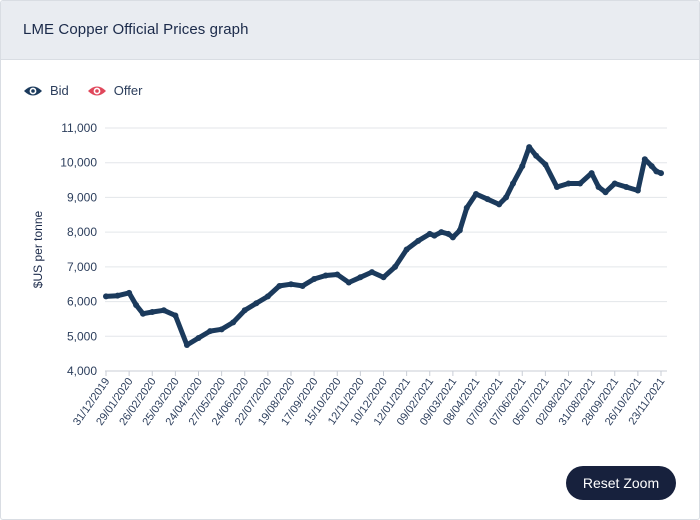  Describe the element at coordinates (128, 90) in the screenshot. I see `legend-label-offer: Offer` at that location.